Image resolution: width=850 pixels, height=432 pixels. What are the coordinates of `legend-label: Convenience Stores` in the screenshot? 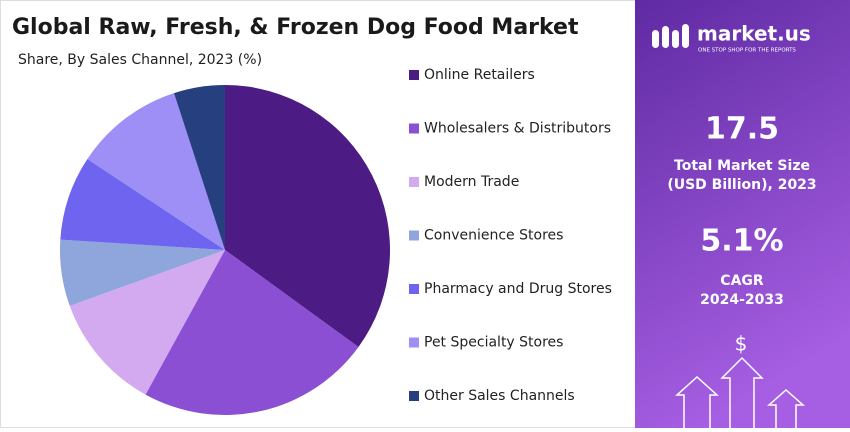 It's located at (493, 236).